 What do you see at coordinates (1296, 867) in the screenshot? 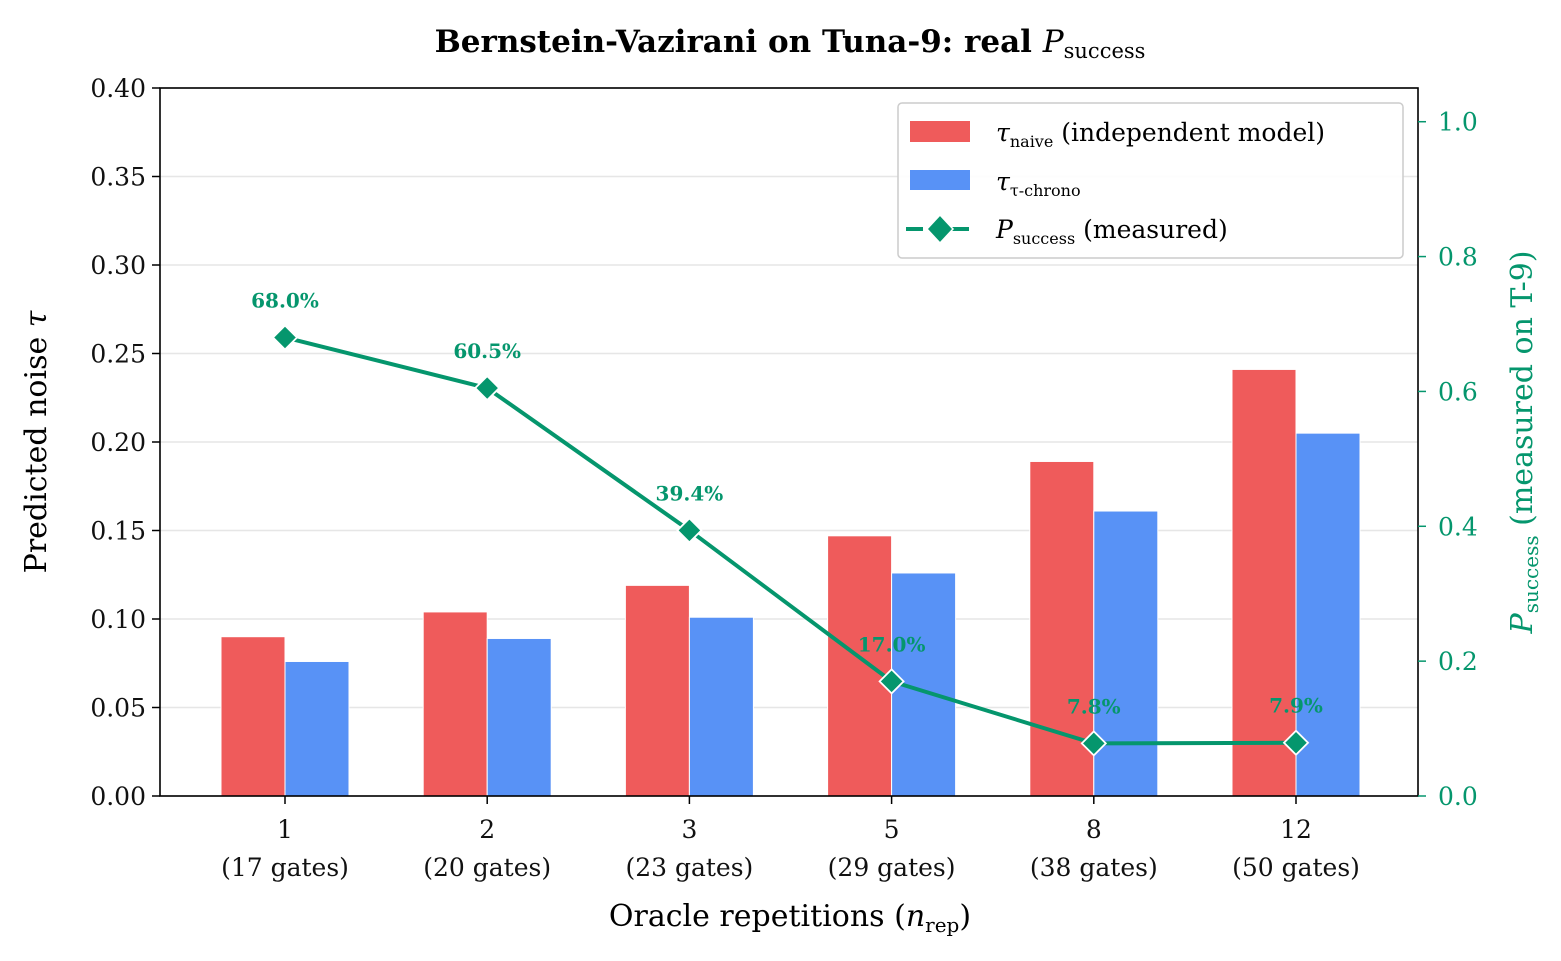
I see `x-tick-sublabel: (50 gates)` at bounding box center [1296, 867].